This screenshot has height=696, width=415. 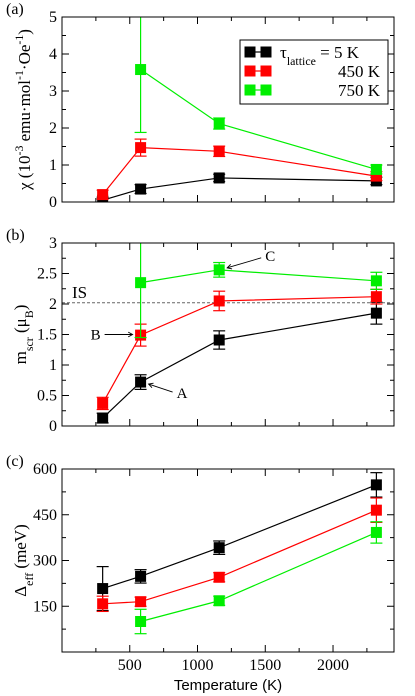 I want to click on panel-label: (a), so click(x=15, y=9).